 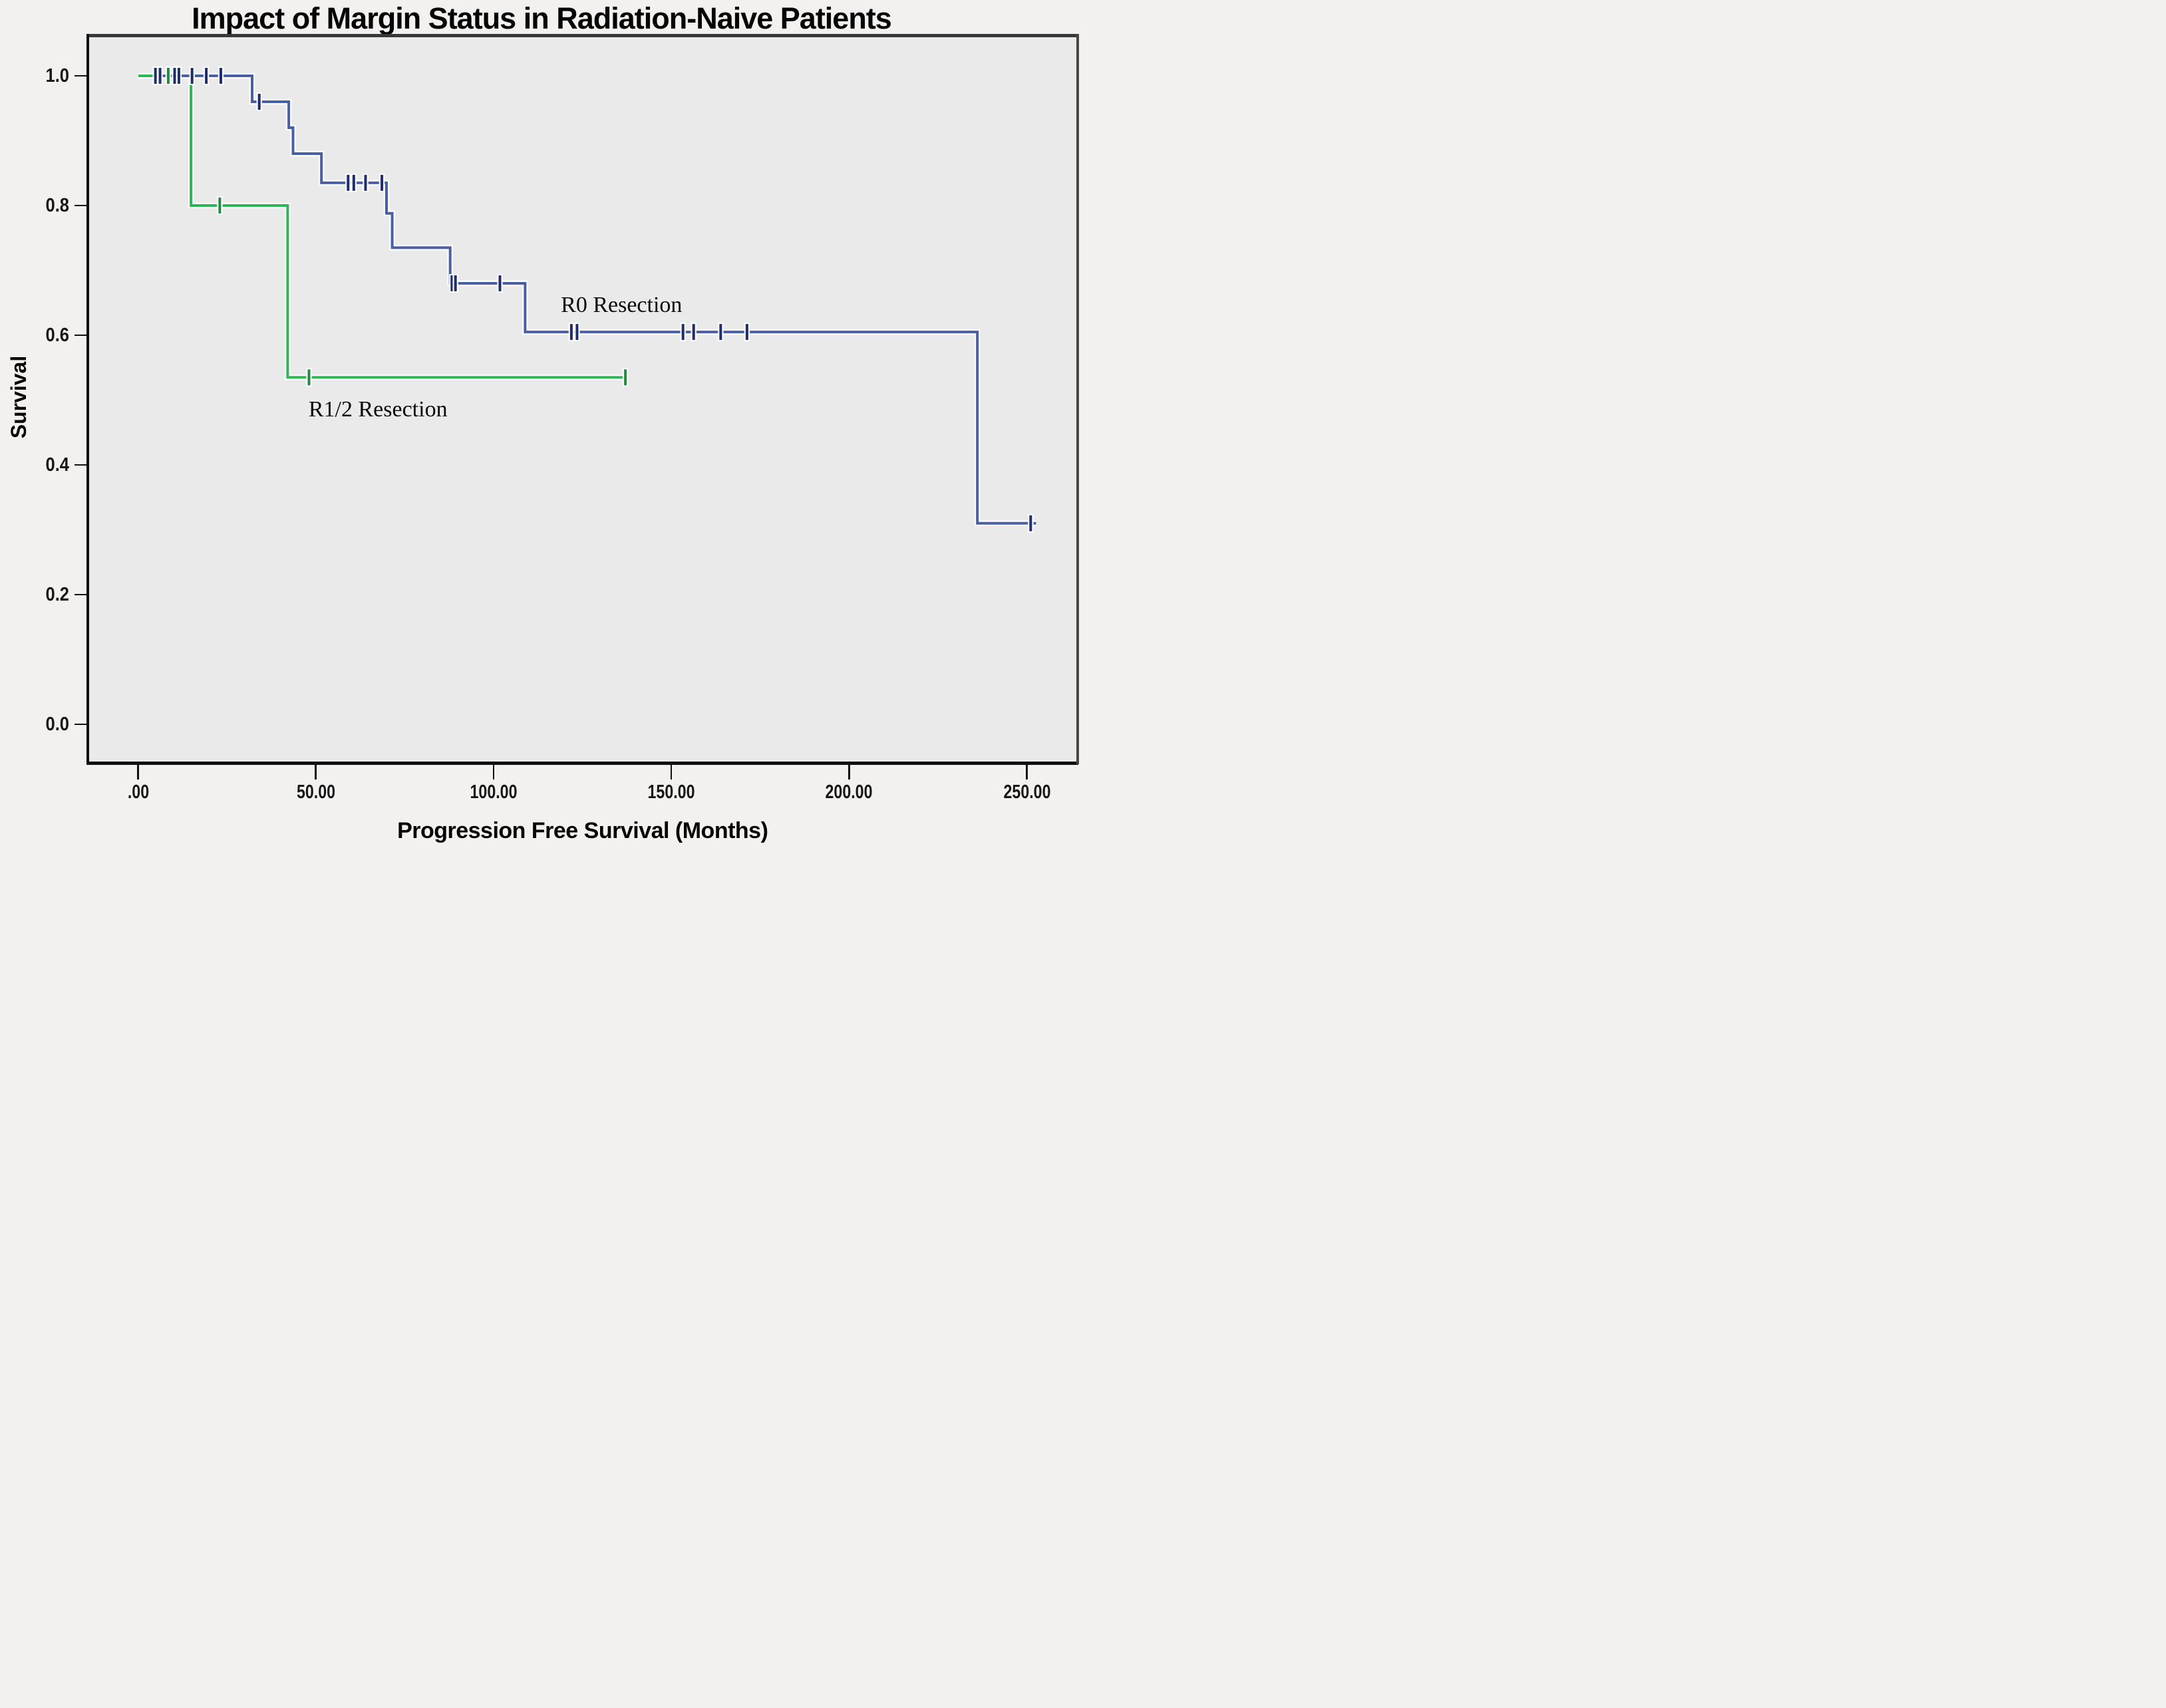 What do you see at coordinates (582, 763) in the screenshot?
I see `plot-border-bottom` at bounding box center [582, 763].